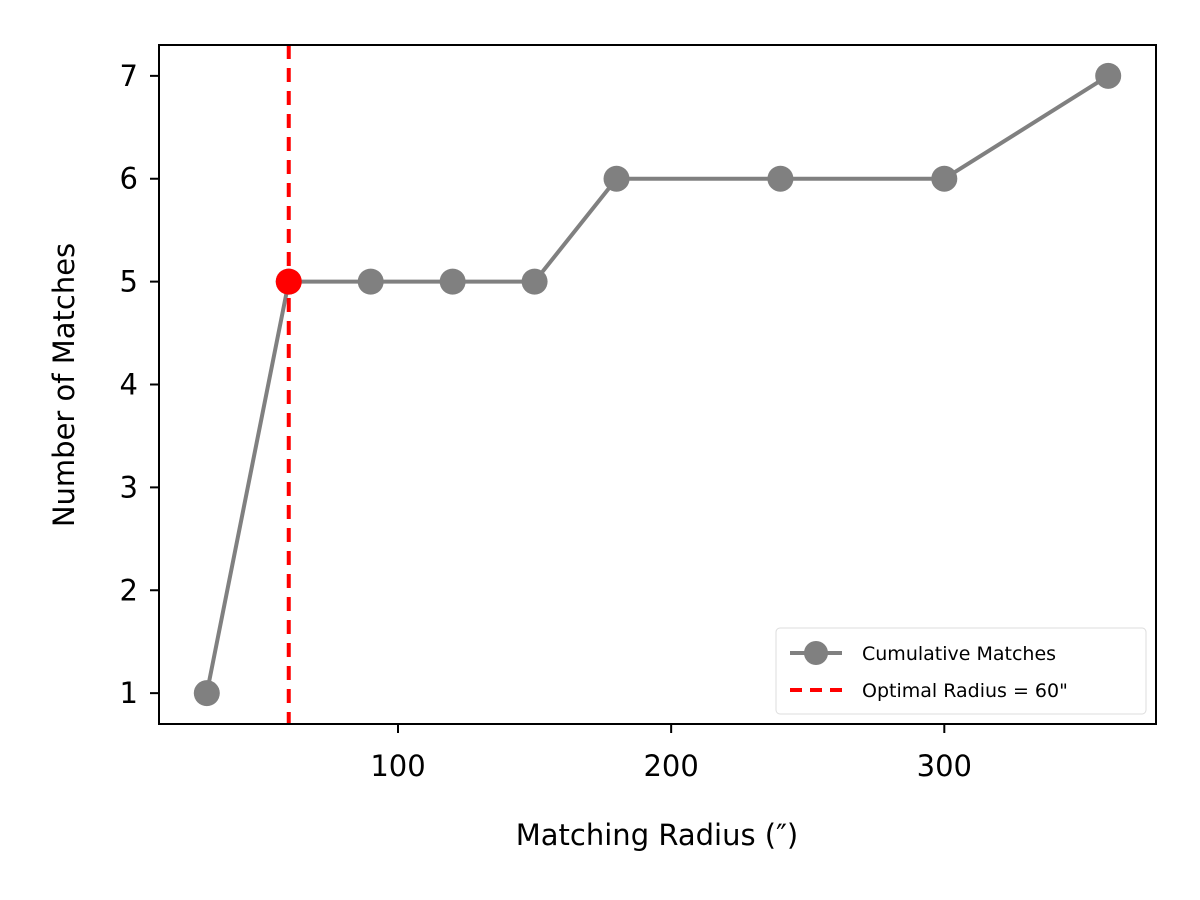  I want to click on y-axis-label: Number of Matches, so click(64, 385).